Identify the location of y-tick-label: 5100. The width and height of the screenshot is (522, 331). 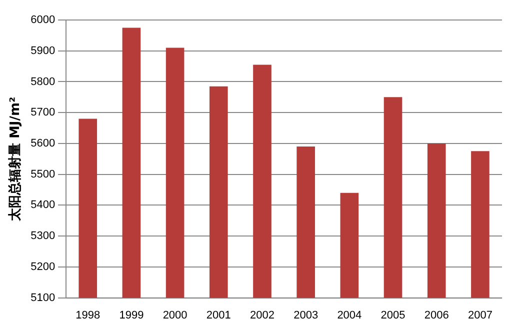
(43, 298).